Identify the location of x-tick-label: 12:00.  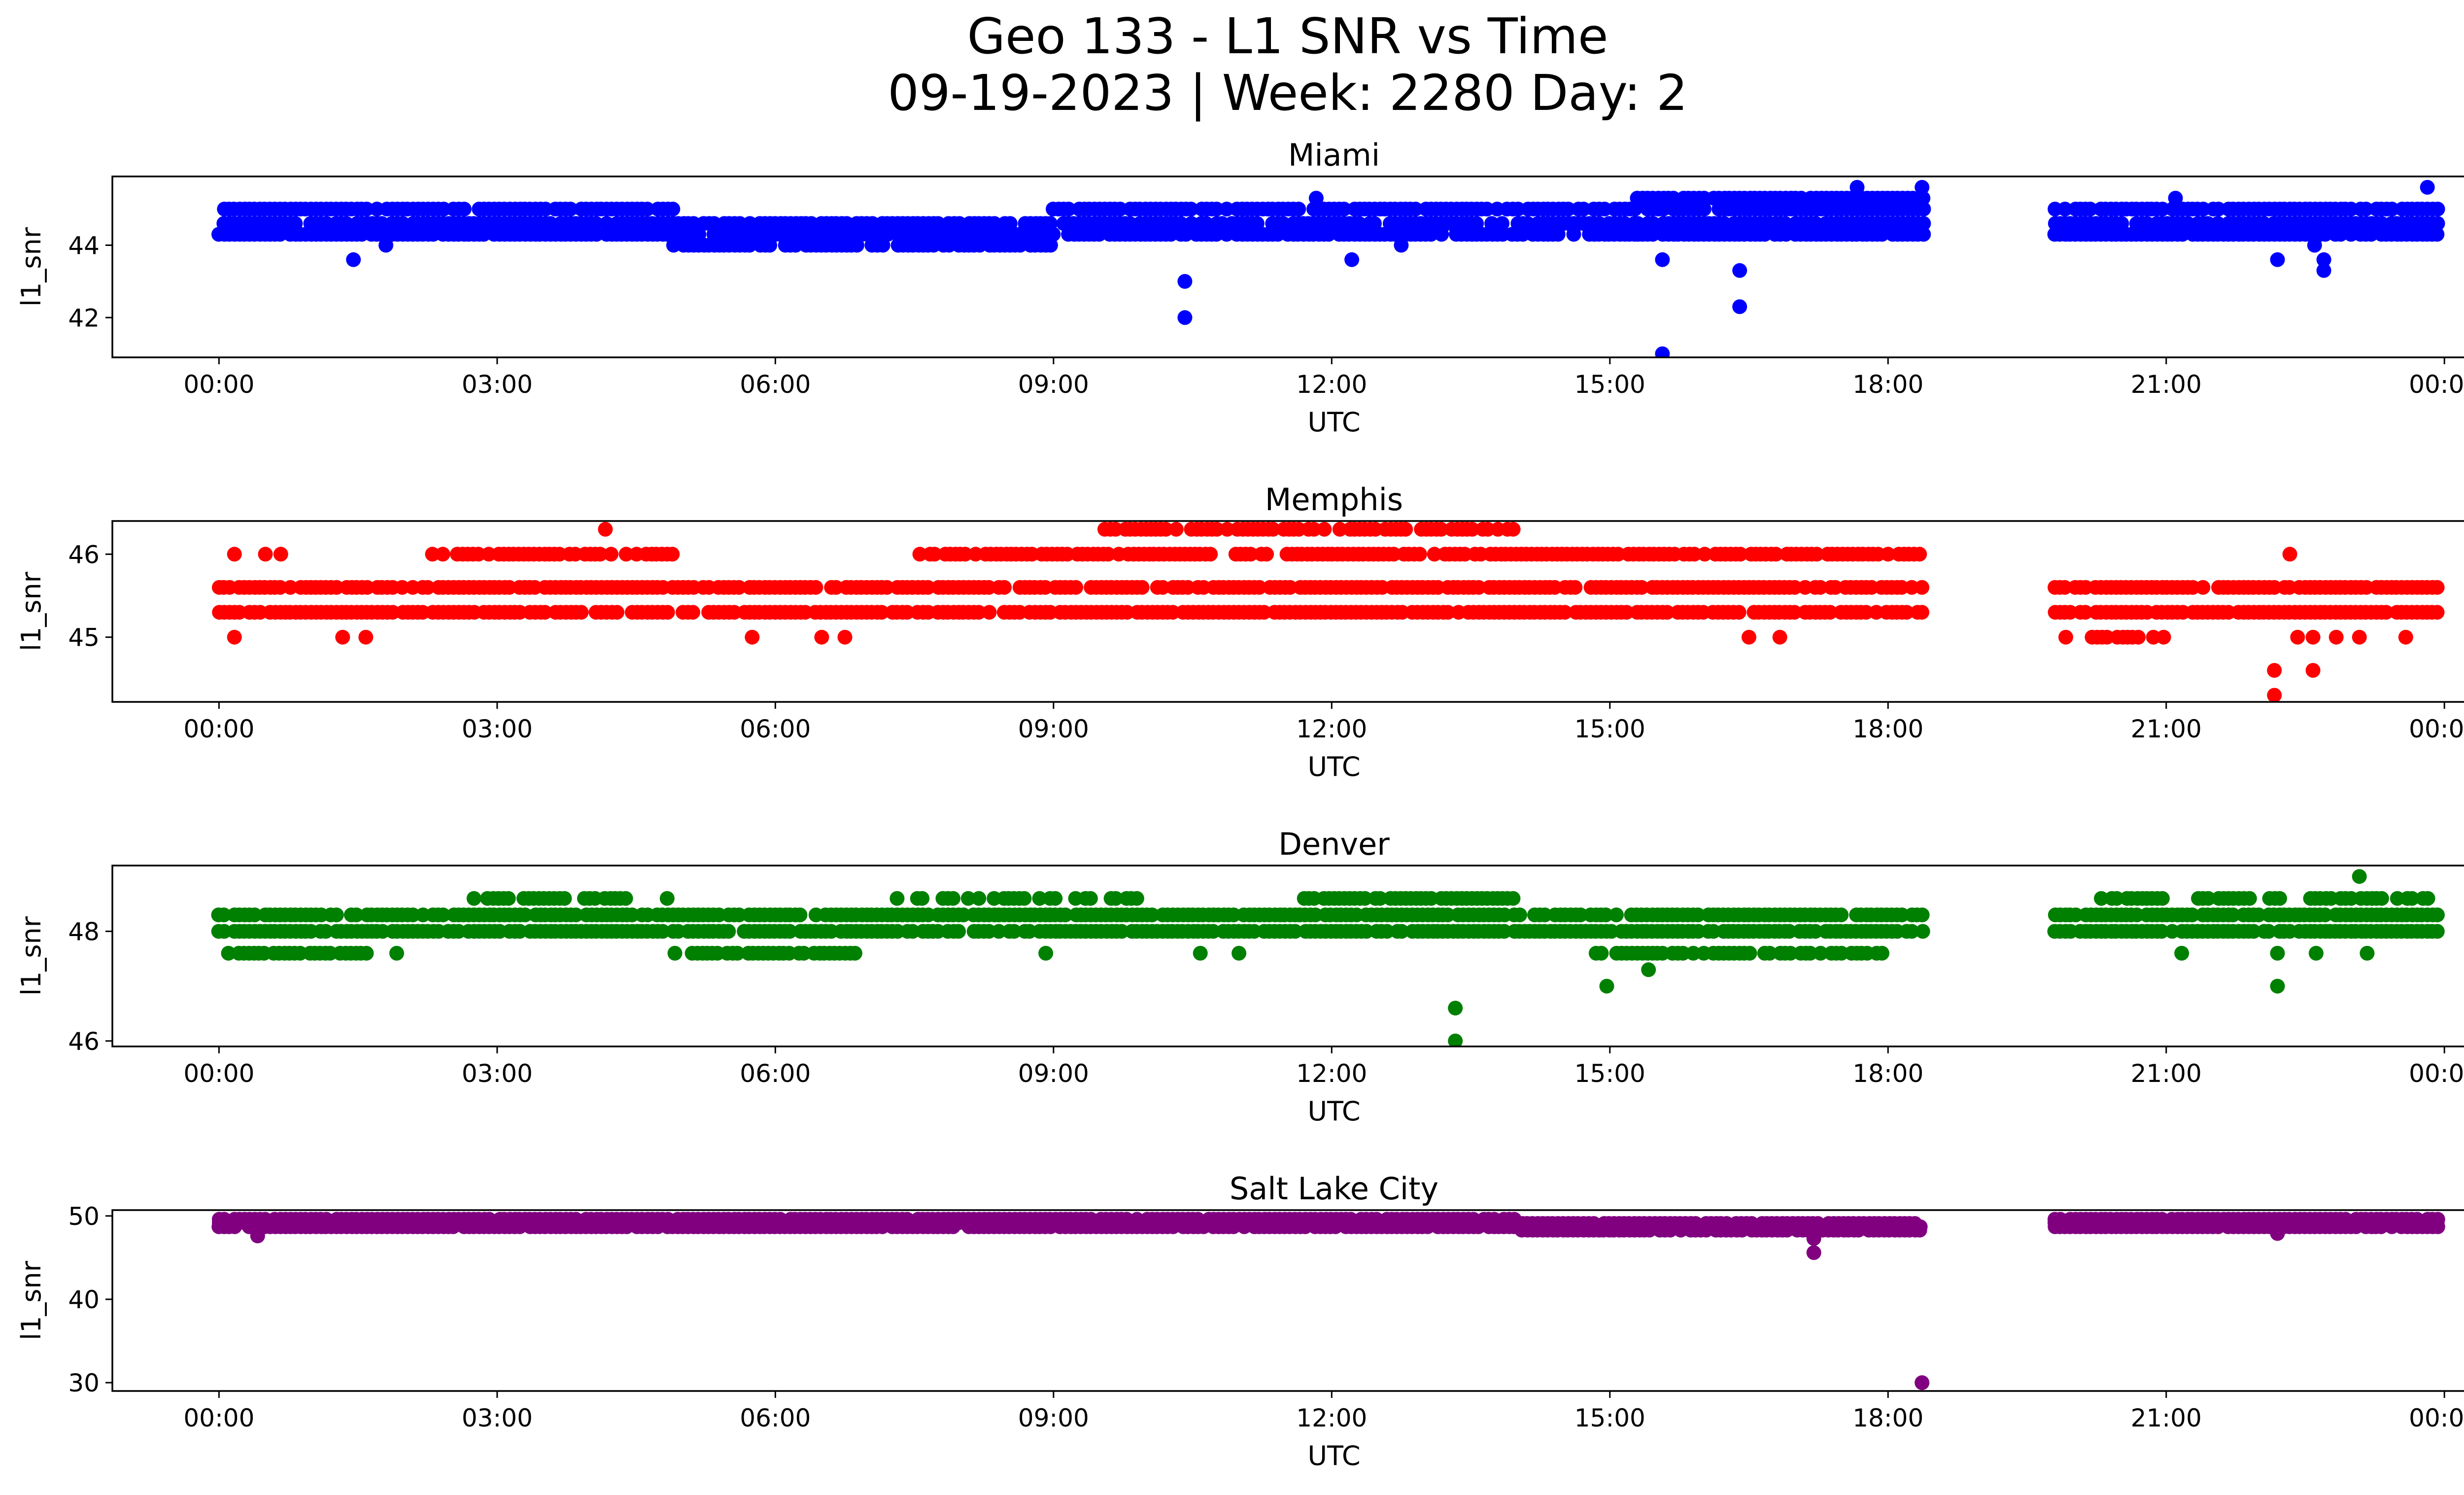
(1331, 1073).